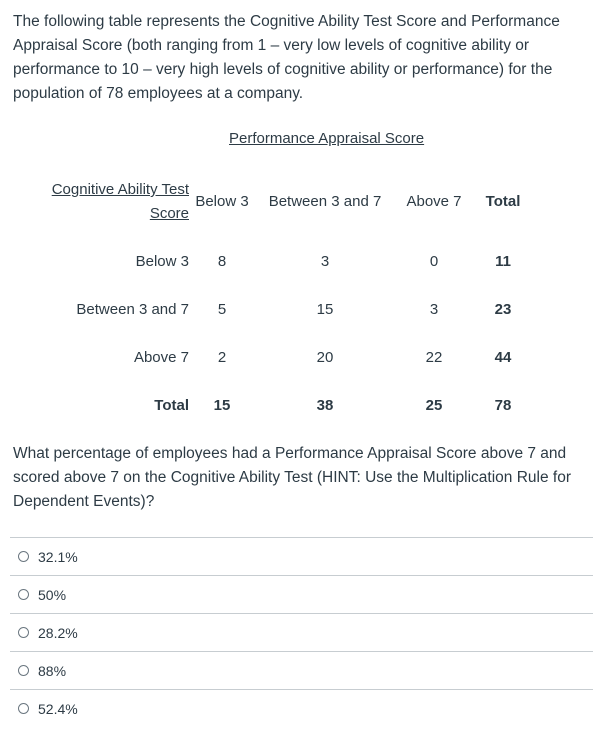 Image resolution: width=596 pixels, height=736 pixels. What do you see at coordinates (434, 357) in the screenshot?
I see `table-cell: 22` at bounding box center [434, 357].